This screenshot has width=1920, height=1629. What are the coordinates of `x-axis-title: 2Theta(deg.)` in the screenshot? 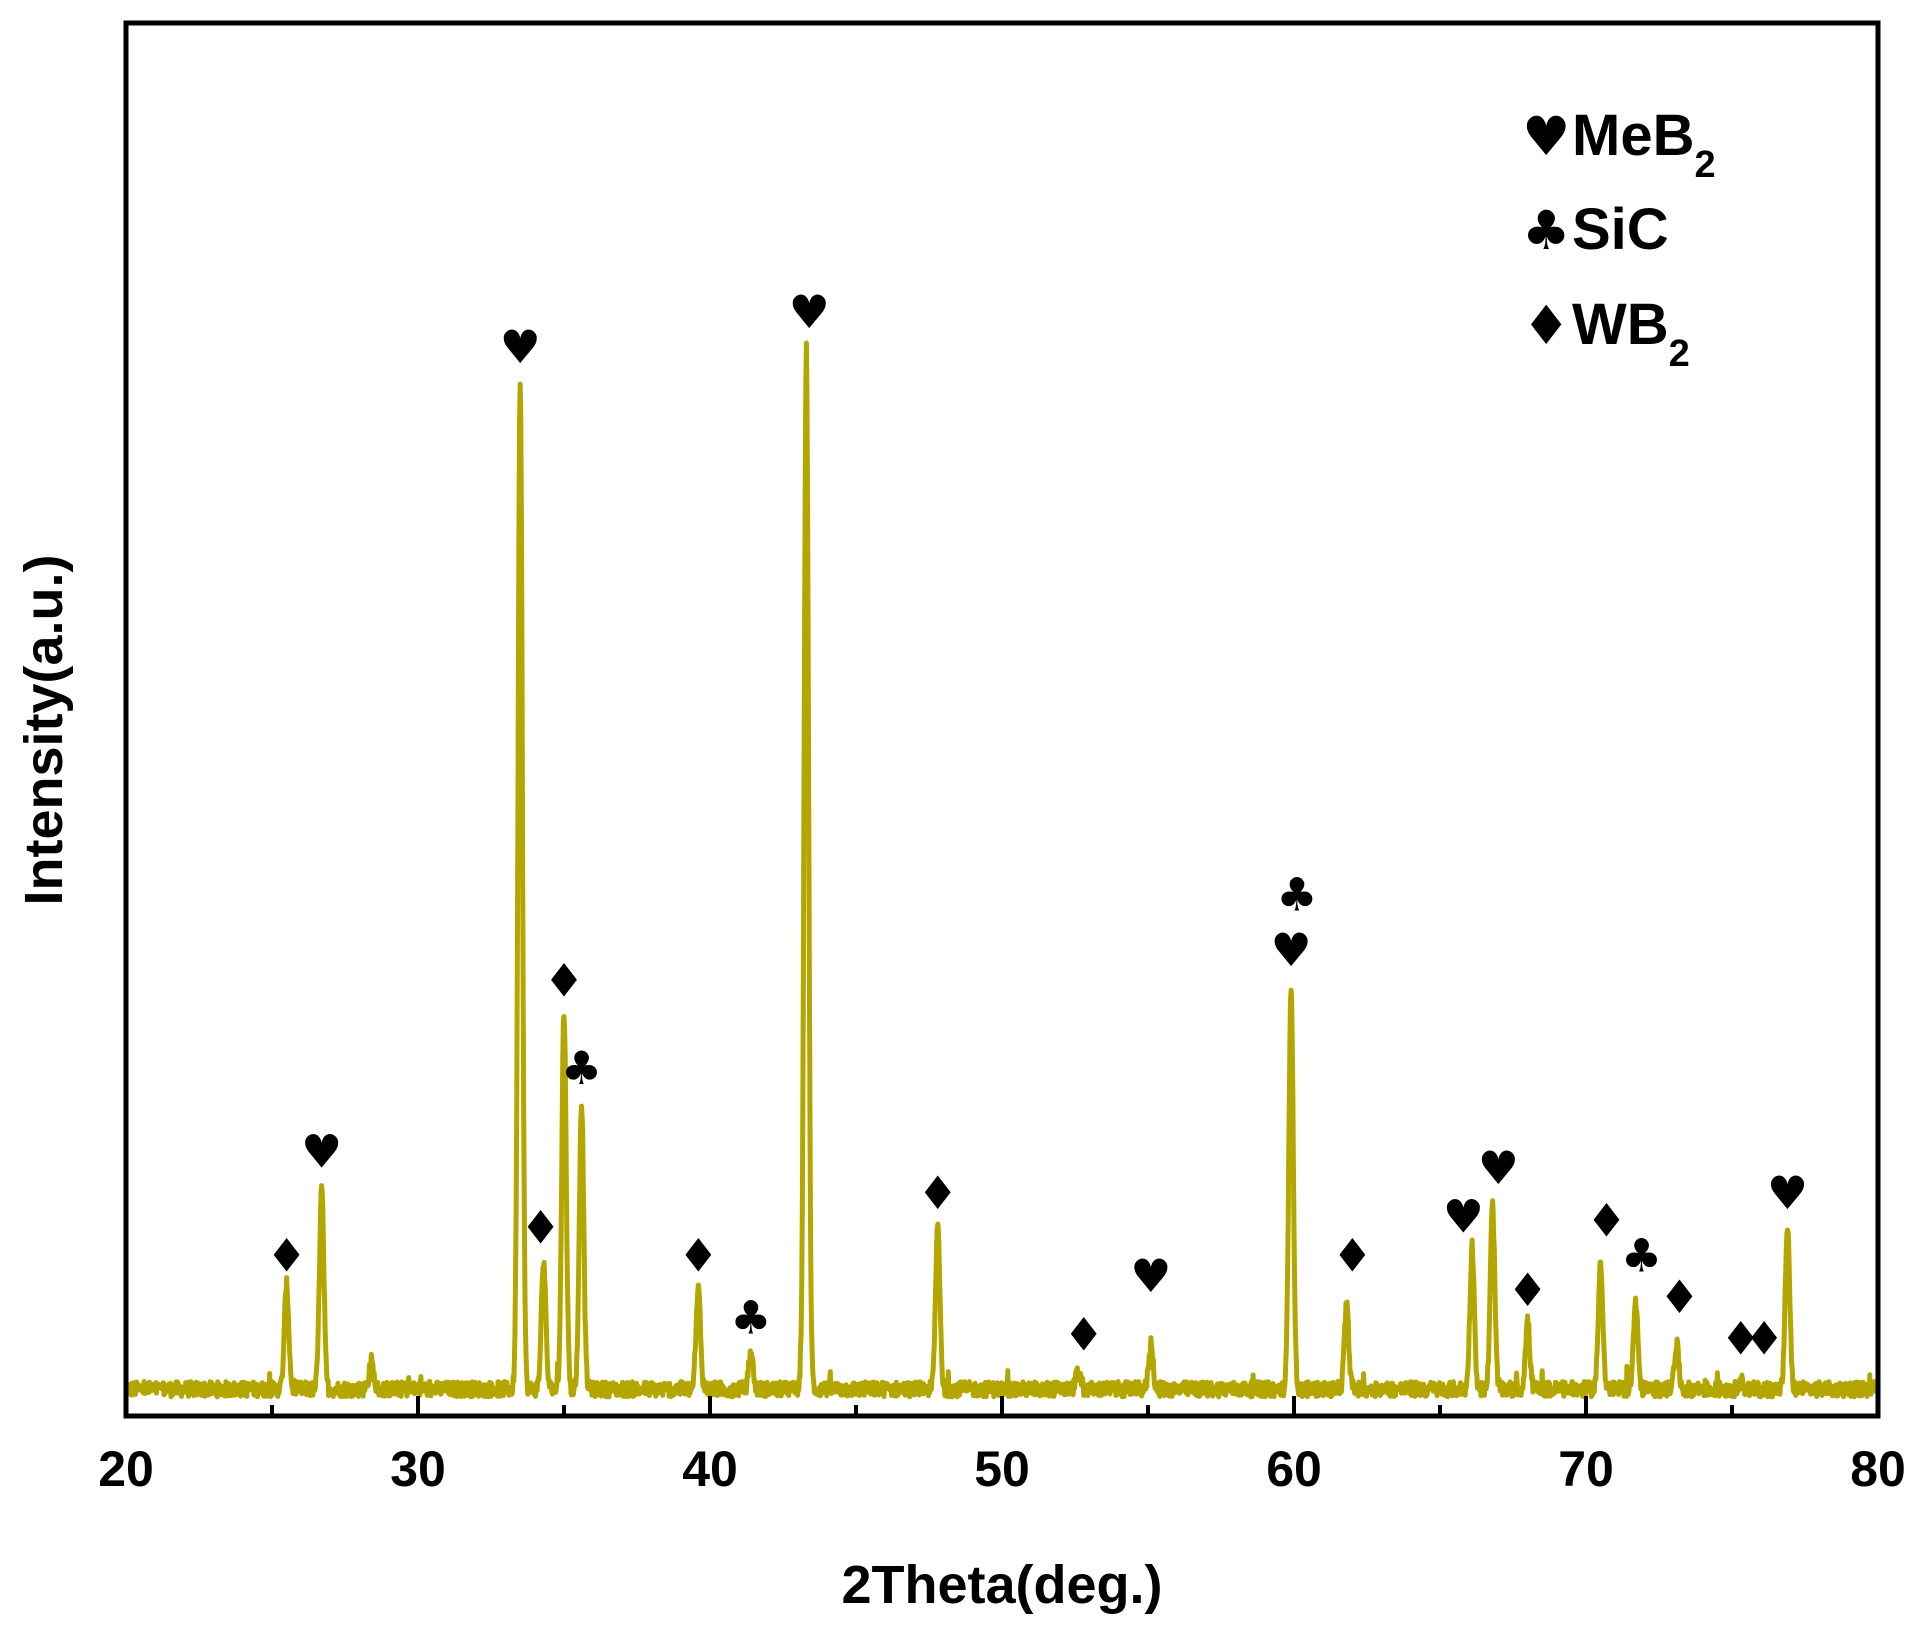 It's located at (1001, 1585).